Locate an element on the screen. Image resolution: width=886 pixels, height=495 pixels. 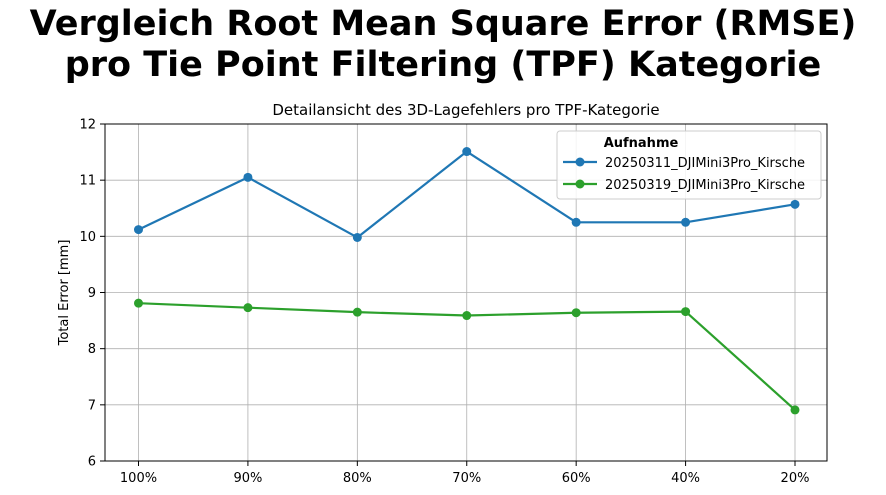
legend-label: 20250319_DJIMini3Pro_Kirsche is located at coordinates (705, 185).